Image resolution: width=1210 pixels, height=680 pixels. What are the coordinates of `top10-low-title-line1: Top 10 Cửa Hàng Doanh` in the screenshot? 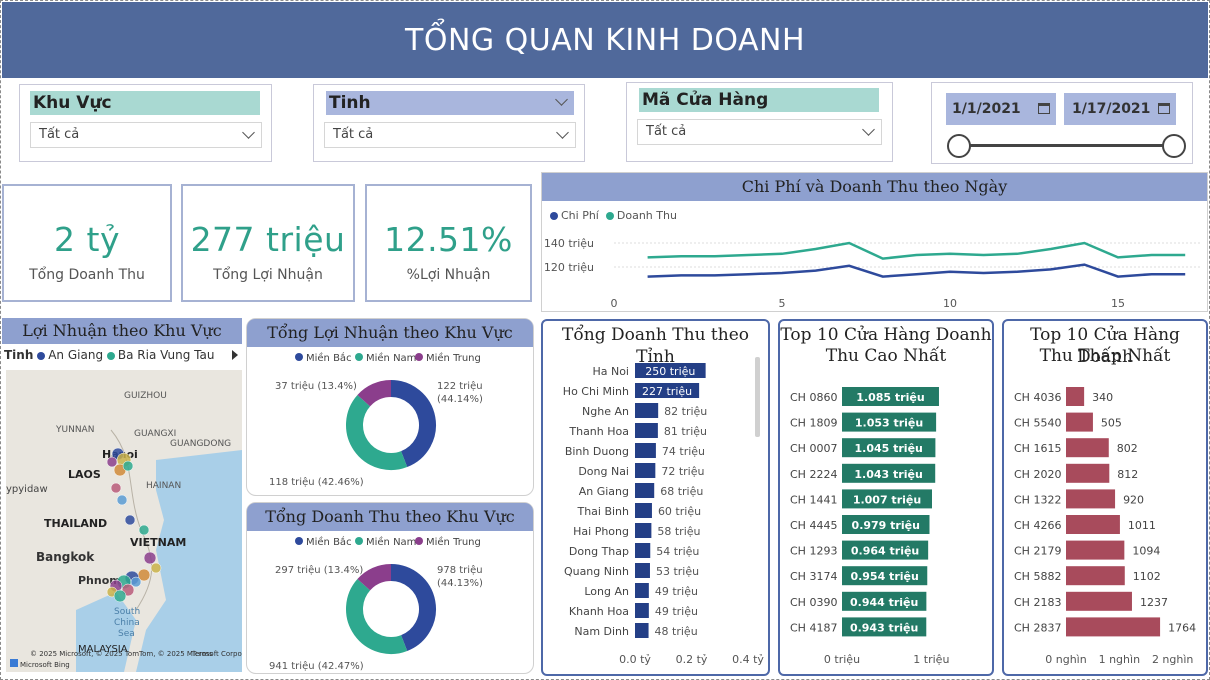 It's located at (1105, 346).